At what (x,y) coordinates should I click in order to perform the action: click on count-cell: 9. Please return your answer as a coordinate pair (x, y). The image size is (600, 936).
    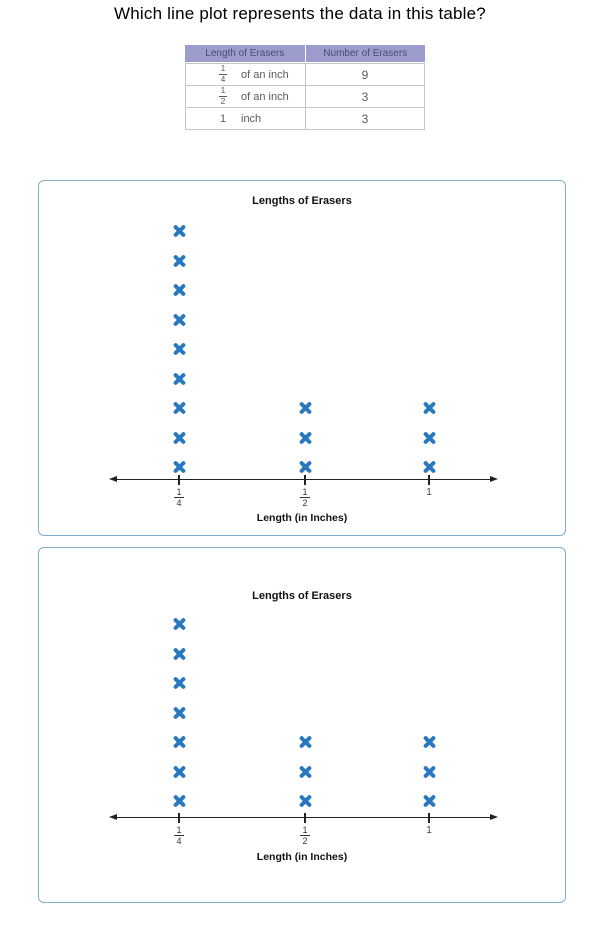
    Looking at the image, I should click on (365, 74).